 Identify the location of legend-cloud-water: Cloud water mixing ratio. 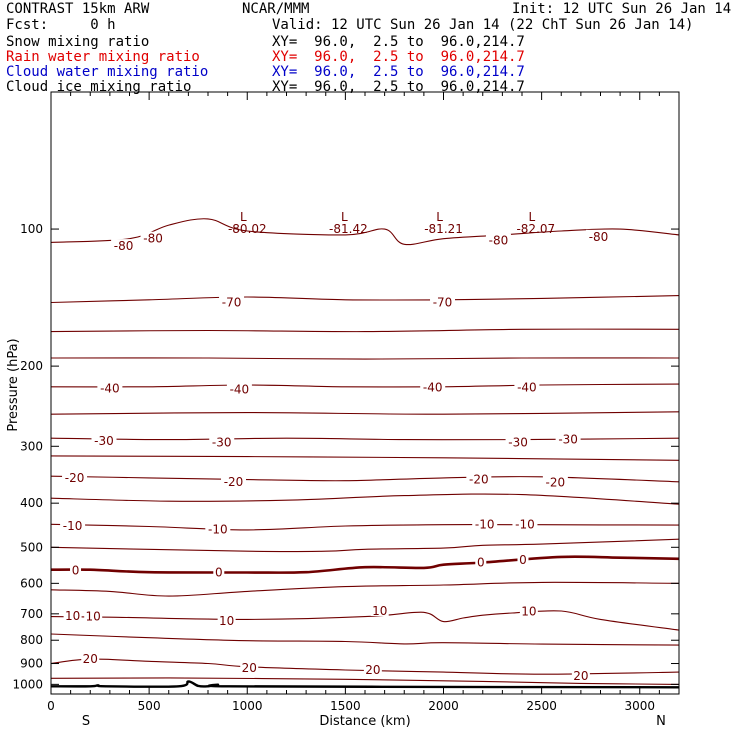
(107, 72).